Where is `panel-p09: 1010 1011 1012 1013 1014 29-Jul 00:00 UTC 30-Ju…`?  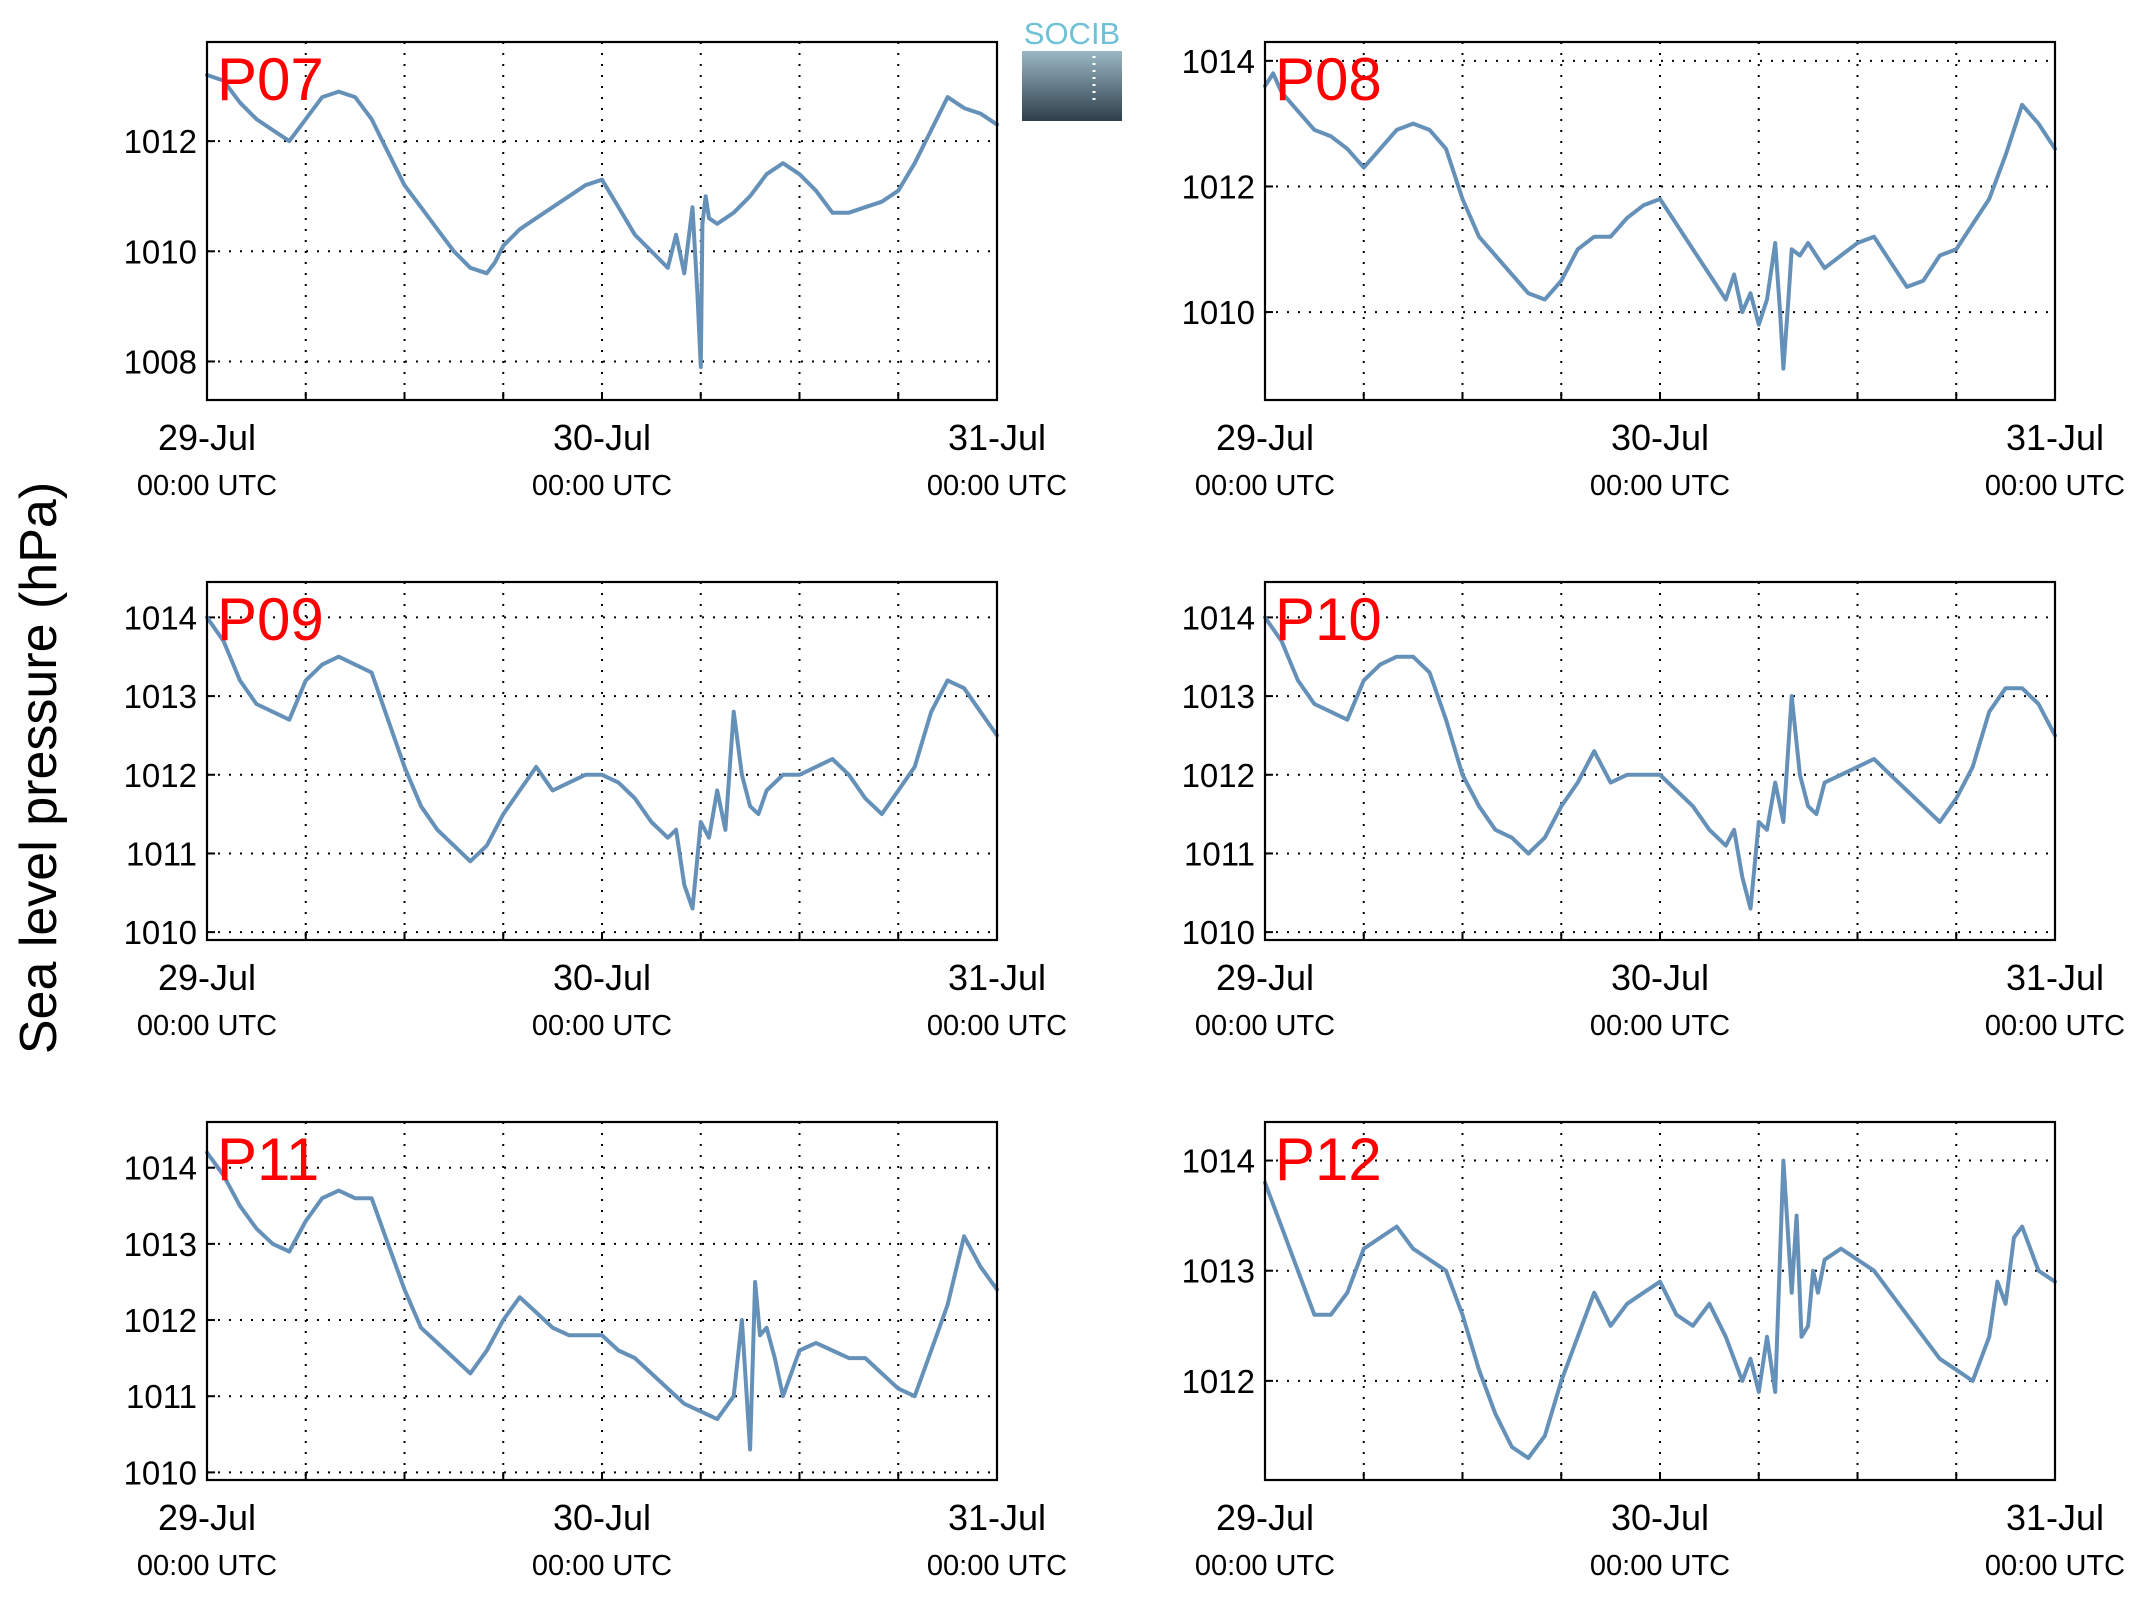
panel-p09: 1010 1011 1012 1013 1014 29-Jul 00:00 UTC 30-Ju… is located at coordinates (595, 811).